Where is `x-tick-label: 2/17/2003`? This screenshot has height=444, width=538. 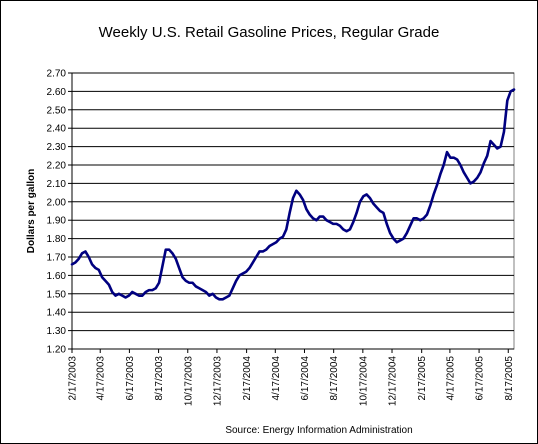
x-tick-label: 2/17/2003 is located at coordinates (73, 378).